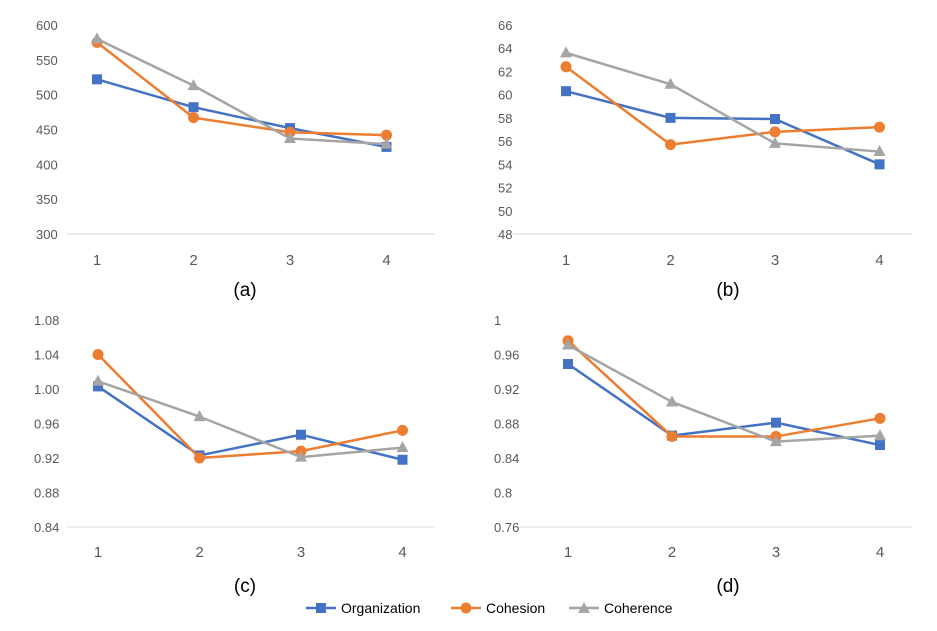  Describe the element at coordinates (47, 95) in the screenshot. I see `y-tick-label: 500` at that location.